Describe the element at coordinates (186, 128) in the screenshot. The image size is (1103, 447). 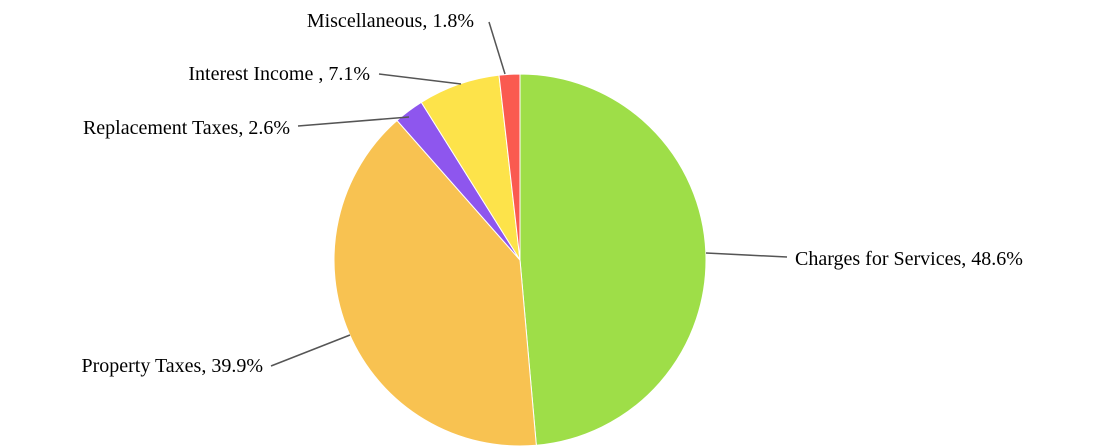
I see `slice-label: Replacement Taxes, 2.6%` at that location.